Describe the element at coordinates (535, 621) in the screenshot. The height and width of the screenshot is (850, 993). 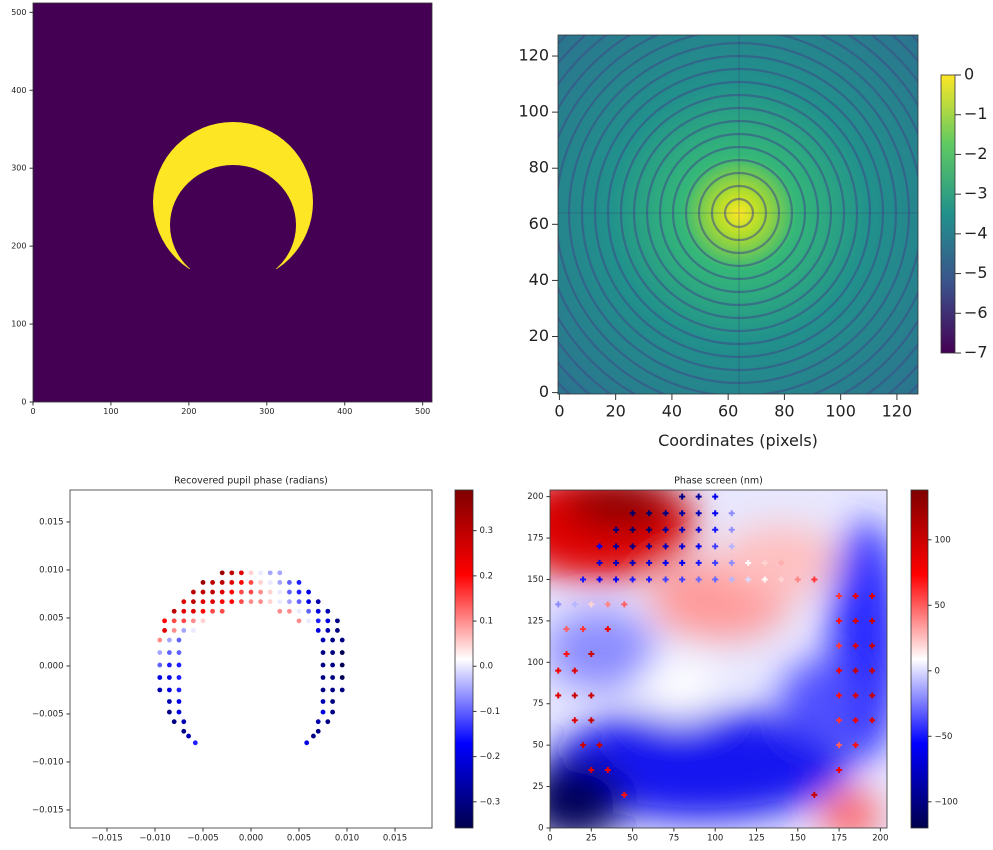
I see `y-tick-label: 125` at that location.